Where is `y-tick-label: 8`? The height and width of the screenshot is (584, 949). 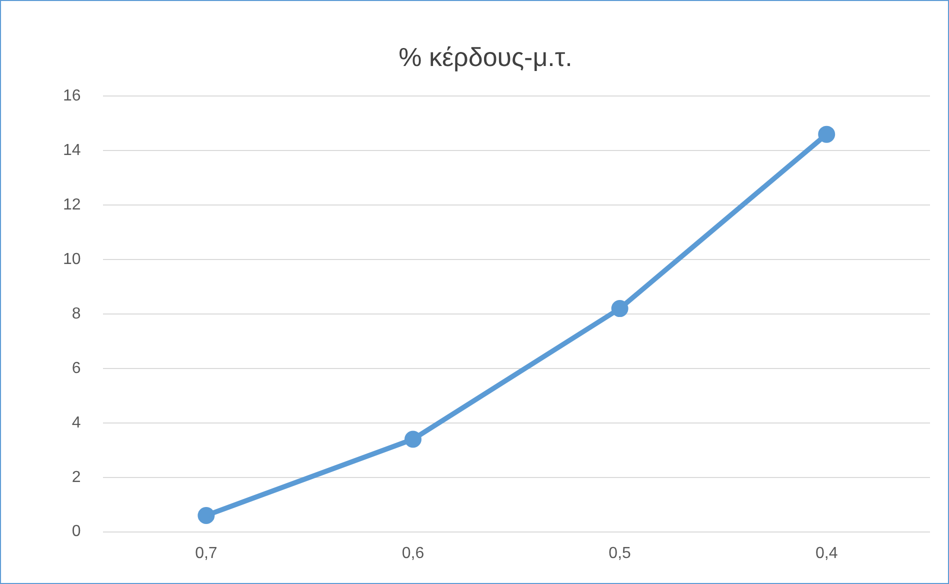 y-tick-label: 8 is located at coordinates (76, 313).